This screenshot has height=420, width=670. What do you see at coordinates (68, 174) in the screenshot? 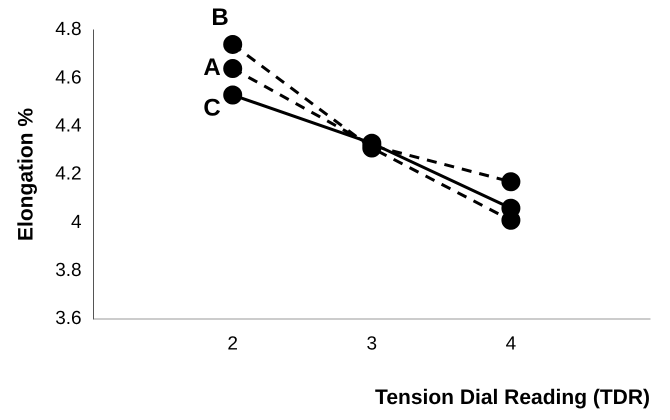
I see `y-tick-label: 4.2` at bounding box center [68, 174].